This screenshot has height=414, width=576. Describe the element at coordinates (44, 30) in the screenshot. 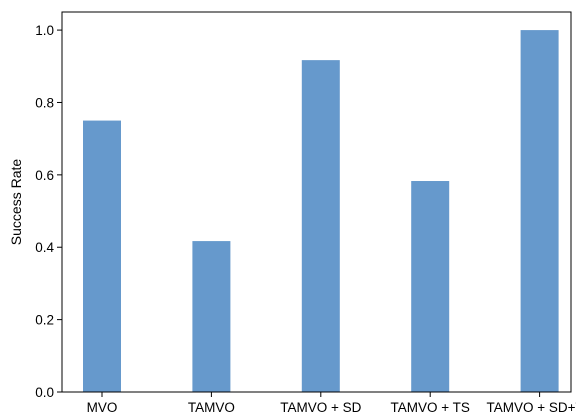

I see `y-tick-label: 1.0` at that location.